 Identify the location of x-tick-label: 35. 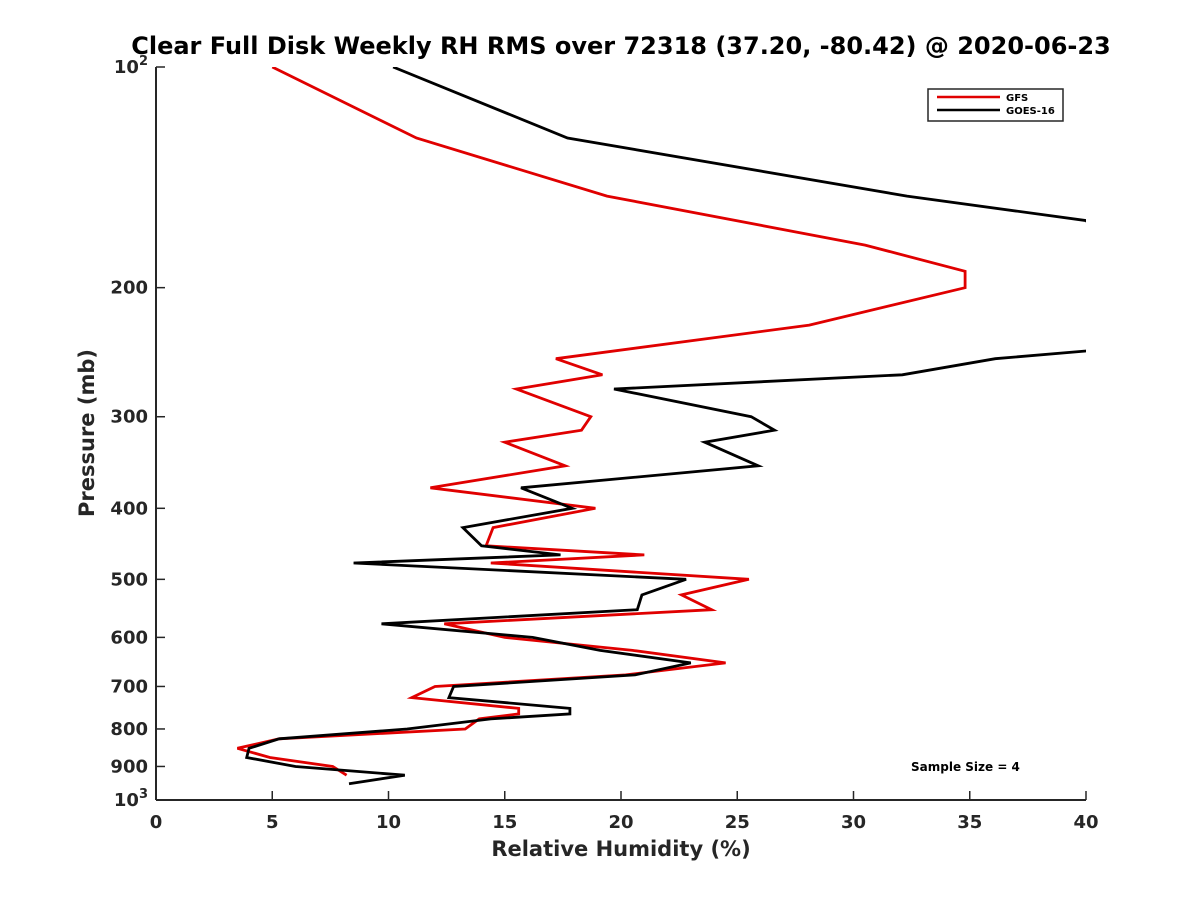
(969, 822).